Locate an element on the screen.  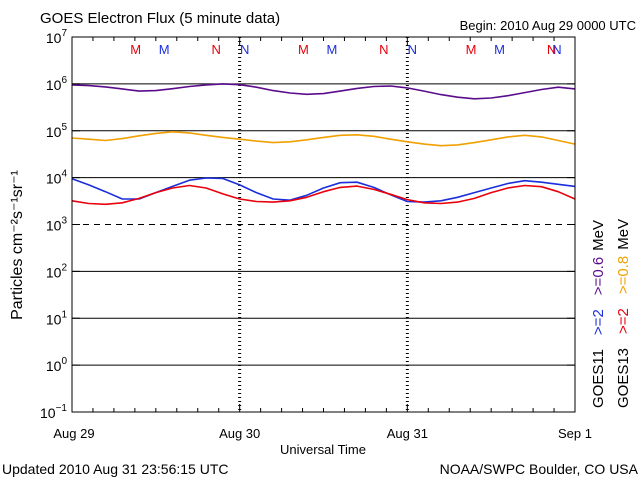
x-tick-label: Aug 29 is located at coordinates (73, 433).